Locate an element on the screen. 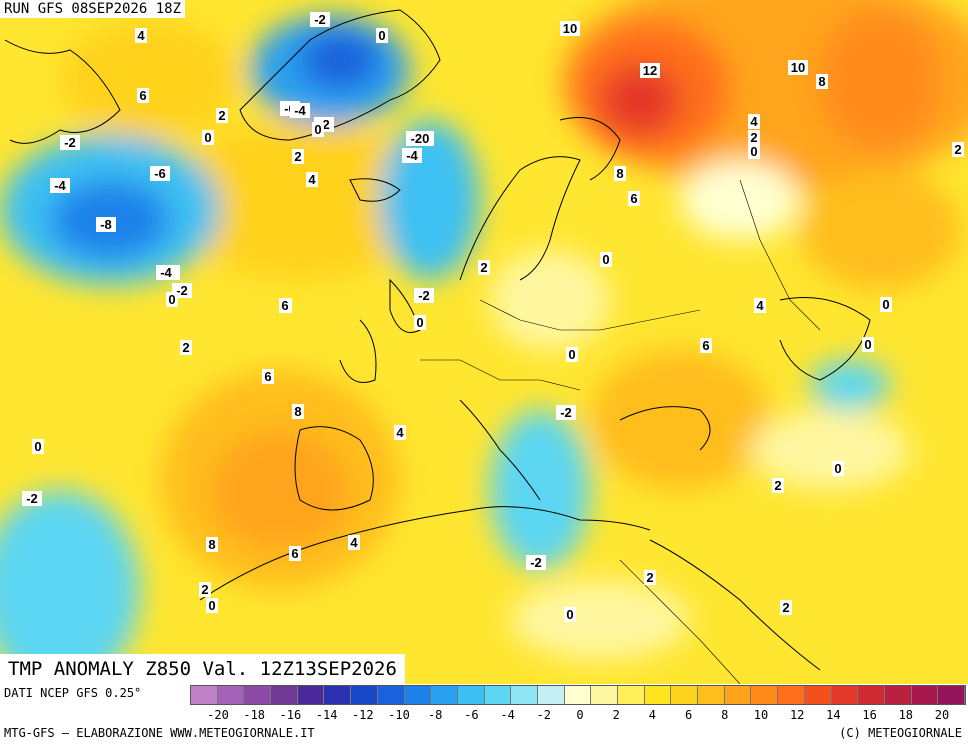 The width and height of the screenshot is (968, 745). colorbar-tick-label: -20 is located at coordinates (218, 715).